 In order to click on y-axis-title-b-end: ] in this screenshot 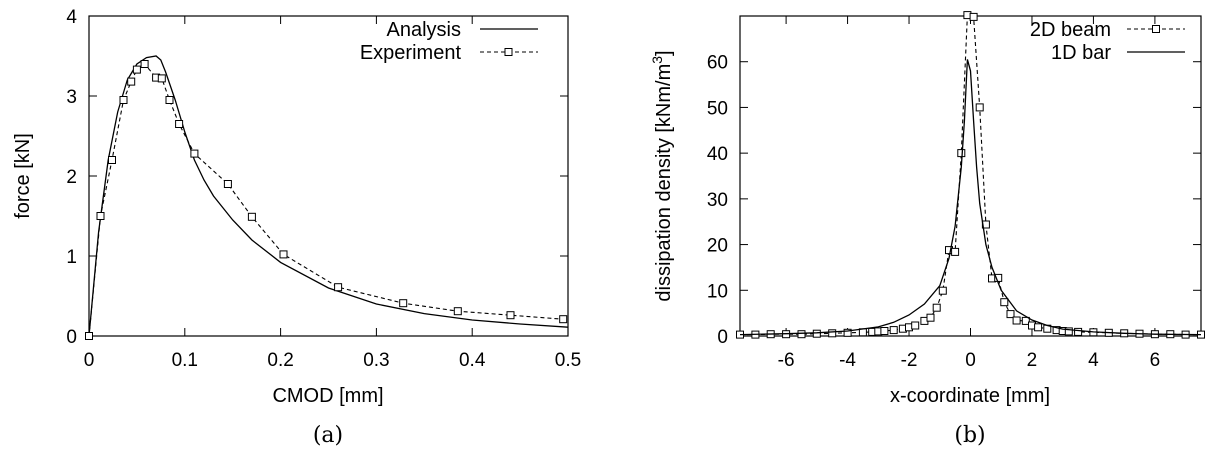, I will do `click(664, 53)`.